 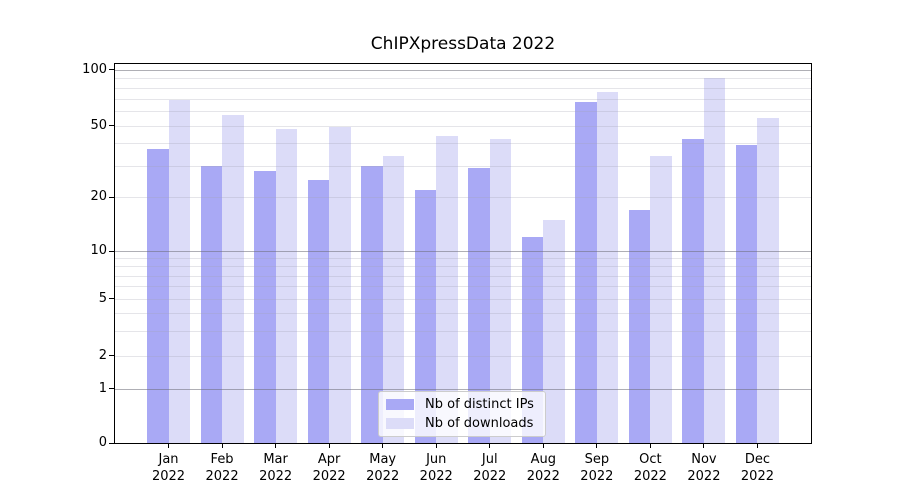 What do you see at coordinates (275, 459) in the screenshot?
I see `x-tick-month: Mar` at bounding box center [275, 459].